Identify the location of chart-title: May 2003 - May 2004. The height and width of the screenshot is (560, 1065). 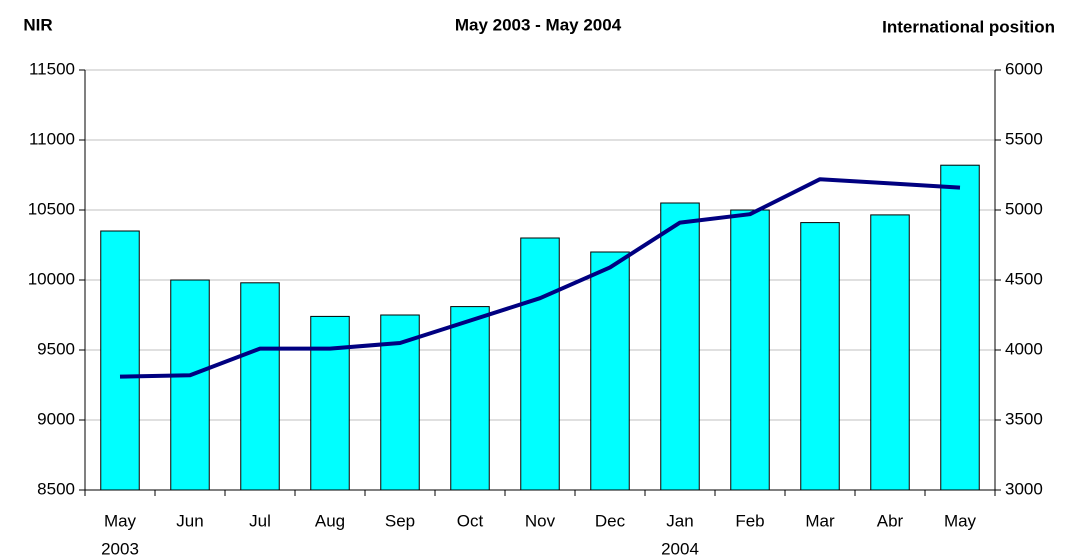
(538, 24).